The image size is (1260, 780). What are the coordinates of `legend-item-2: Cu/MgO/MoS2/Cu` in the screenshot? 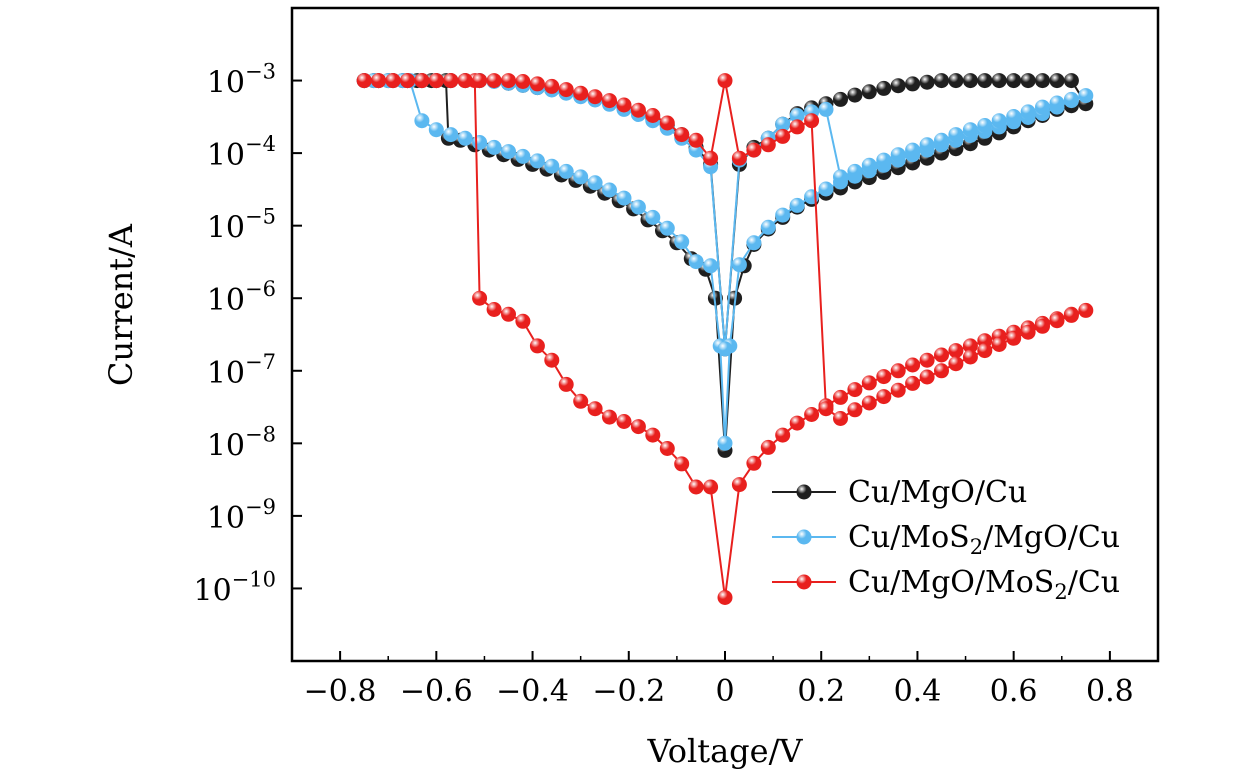 It's located at (946, 584).